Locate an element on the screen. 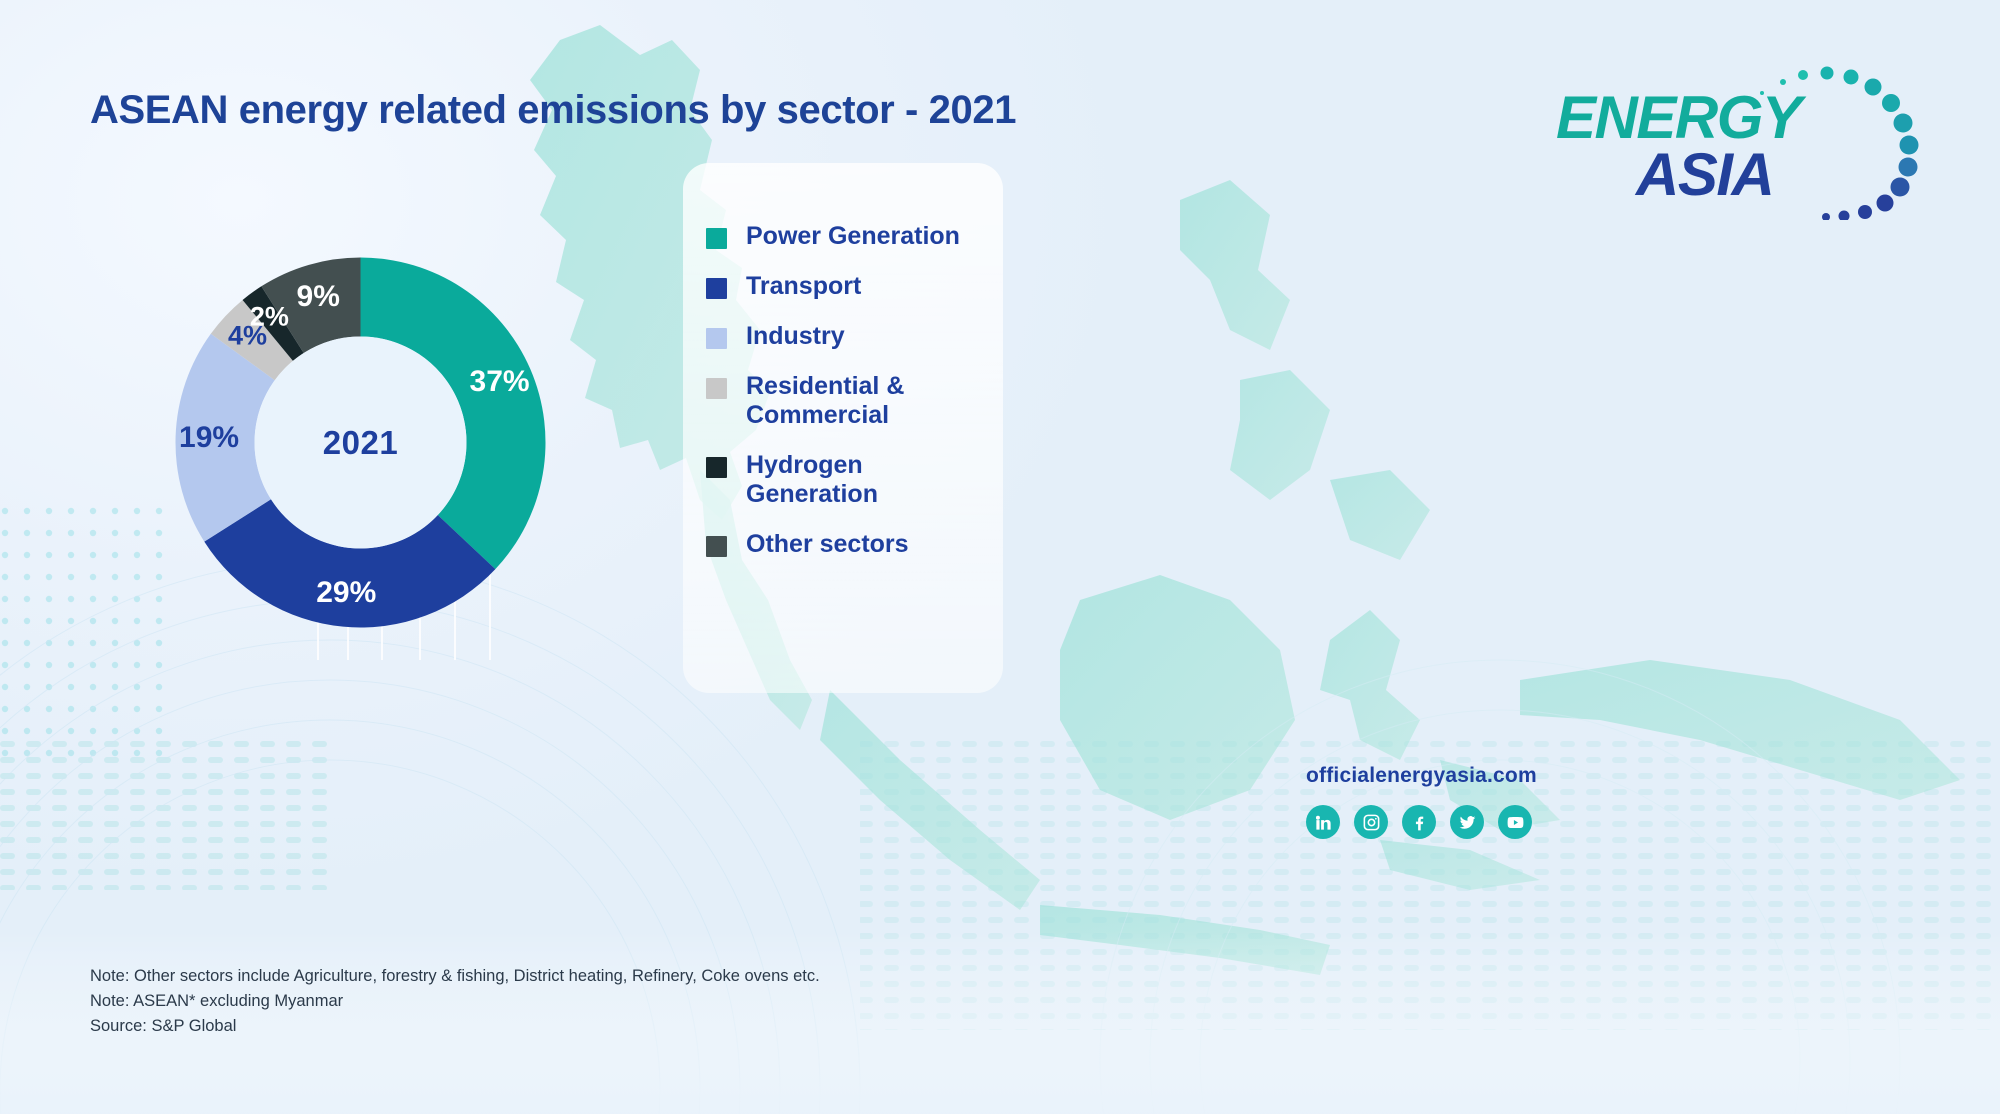  note-source: Source: S&P Global is located at coordinates (163, 1026).